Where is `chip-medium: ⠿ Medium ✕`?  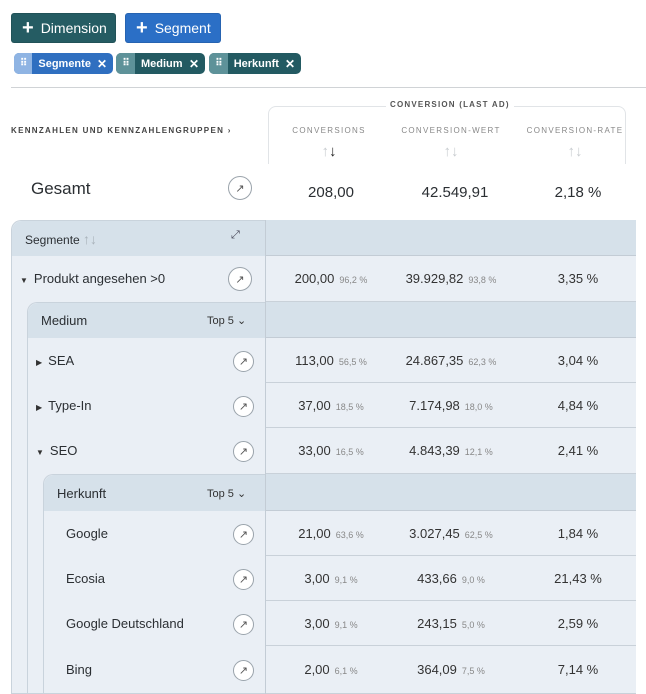
chip-medium: ⠿ Medium ✕ is located at coordinates (160, 63).